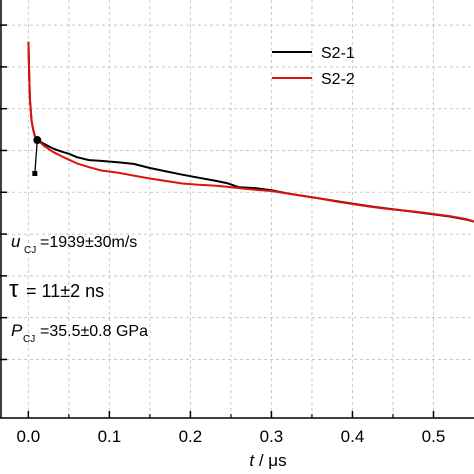  I want to click on annotation-pcj: P CJ =35.5±0.8 GPa, so click(79, 333).